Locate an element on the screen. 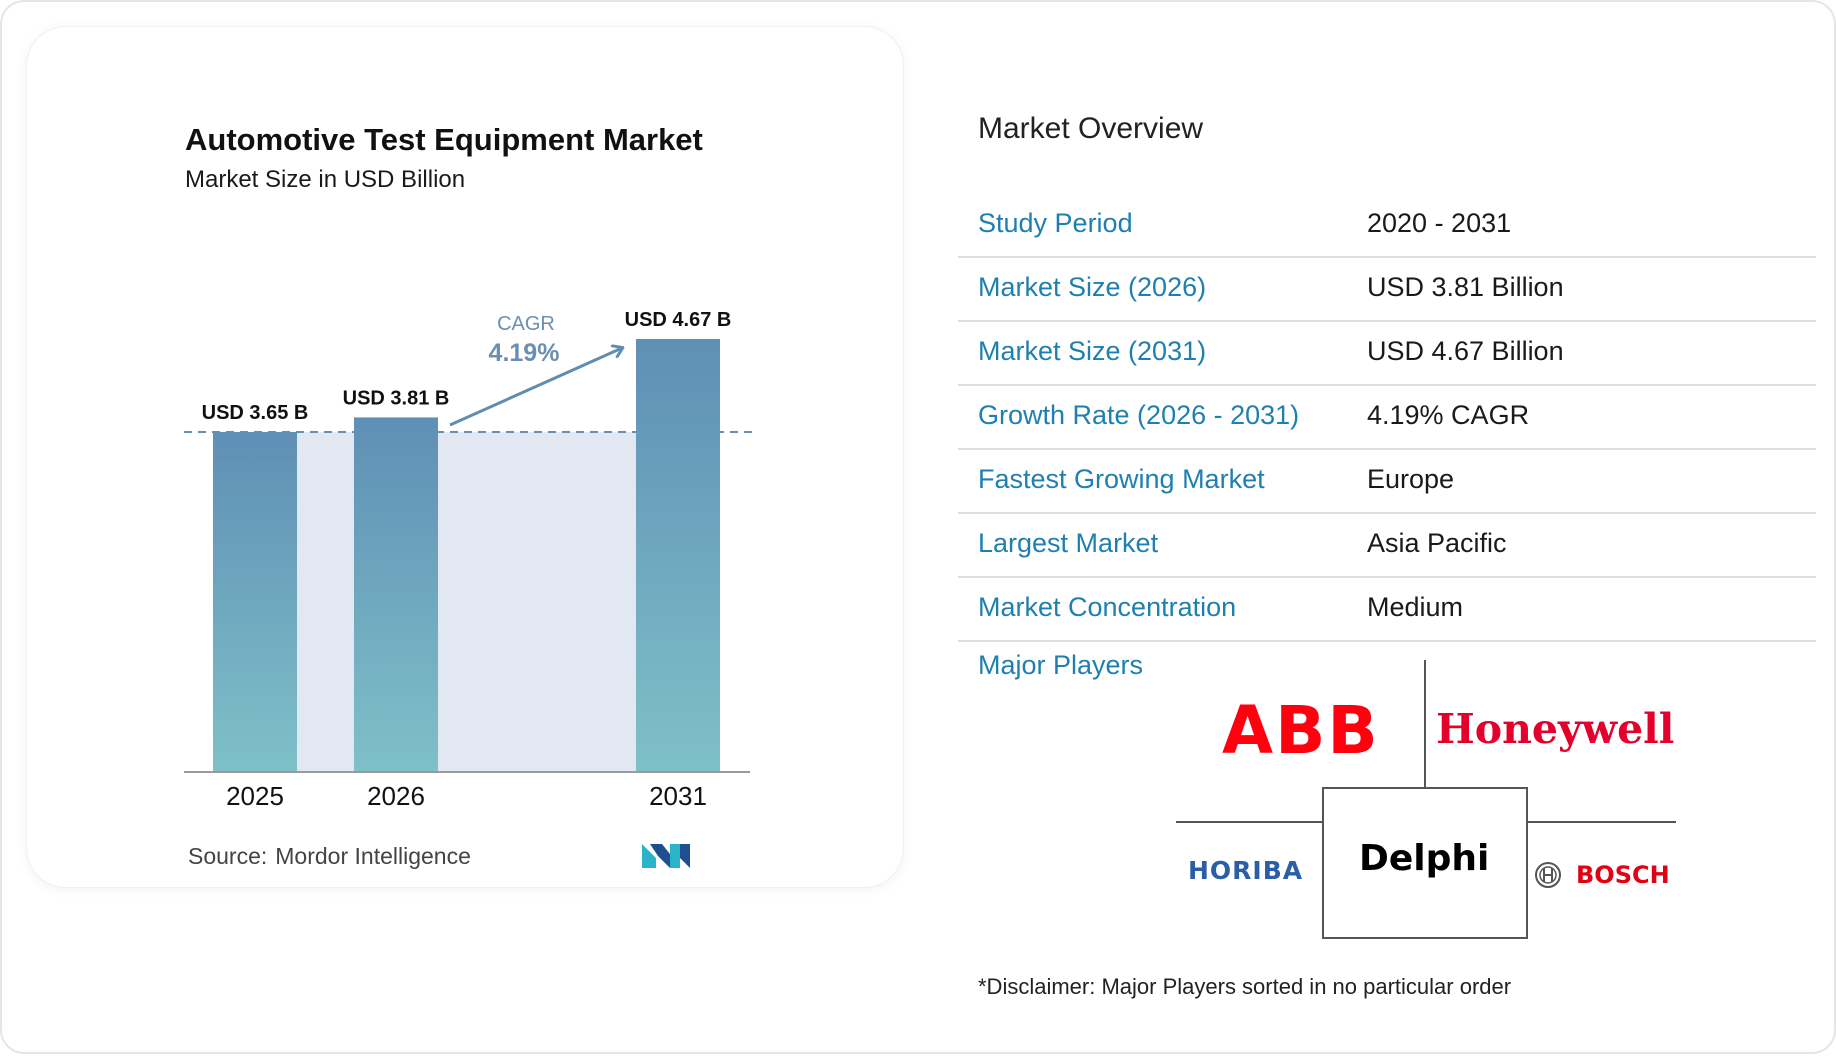  data-label-2026: USD 3.81 B is located at coordinates (396, 398).